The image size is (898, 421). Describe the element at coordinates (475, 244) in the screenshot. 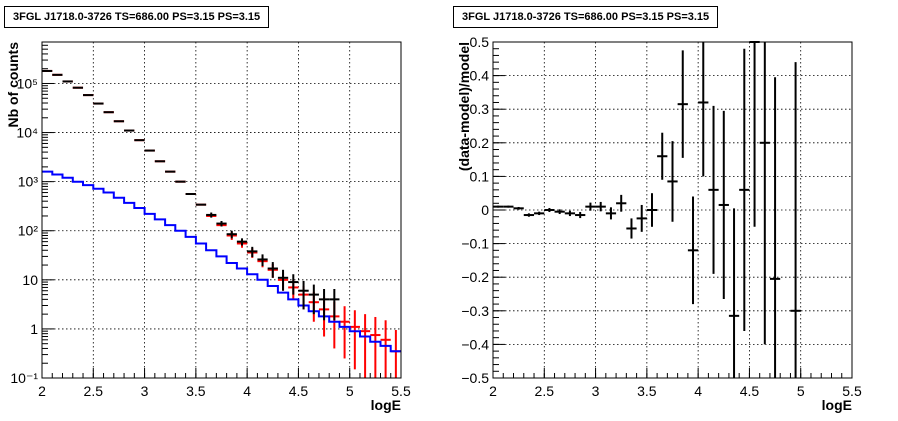

I see `y-tick-label: −0.1` at that location.